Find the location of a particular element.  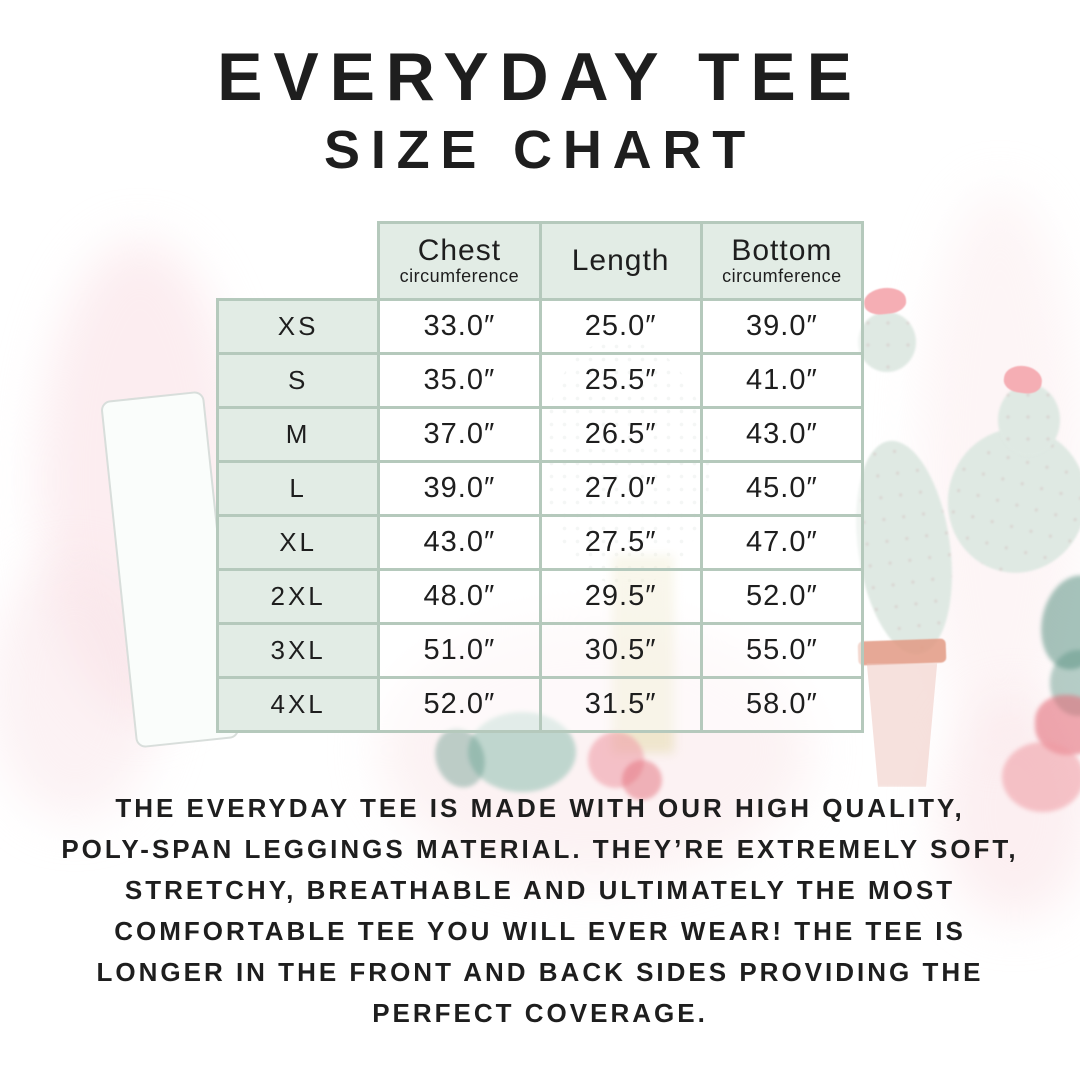

size-label: 2XL is located at coordinates (298, 596).